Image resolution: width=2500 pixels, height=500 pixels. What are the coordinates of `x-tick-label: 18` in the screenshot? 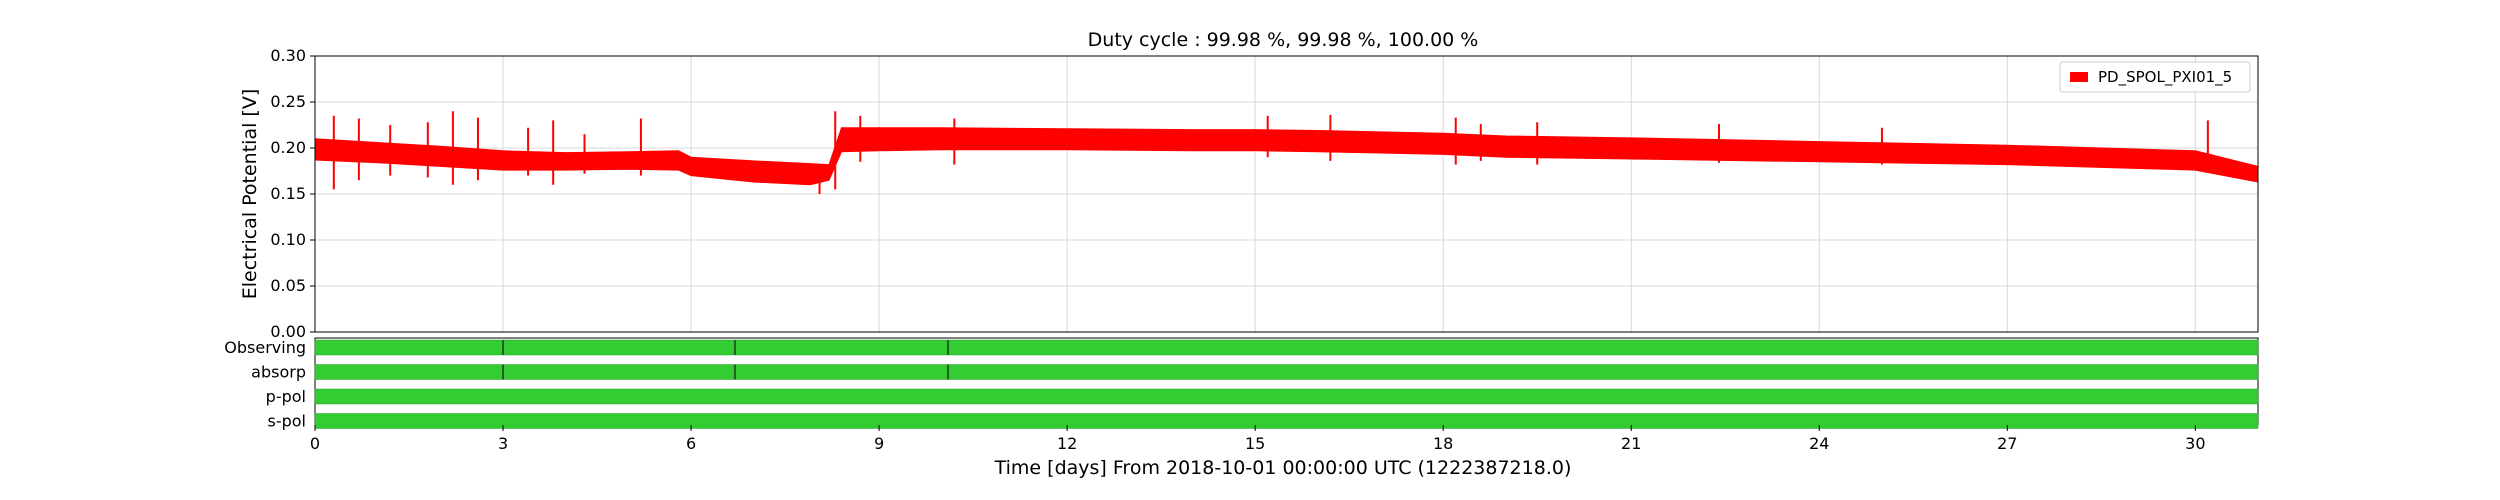 It's located at (1443, 443).